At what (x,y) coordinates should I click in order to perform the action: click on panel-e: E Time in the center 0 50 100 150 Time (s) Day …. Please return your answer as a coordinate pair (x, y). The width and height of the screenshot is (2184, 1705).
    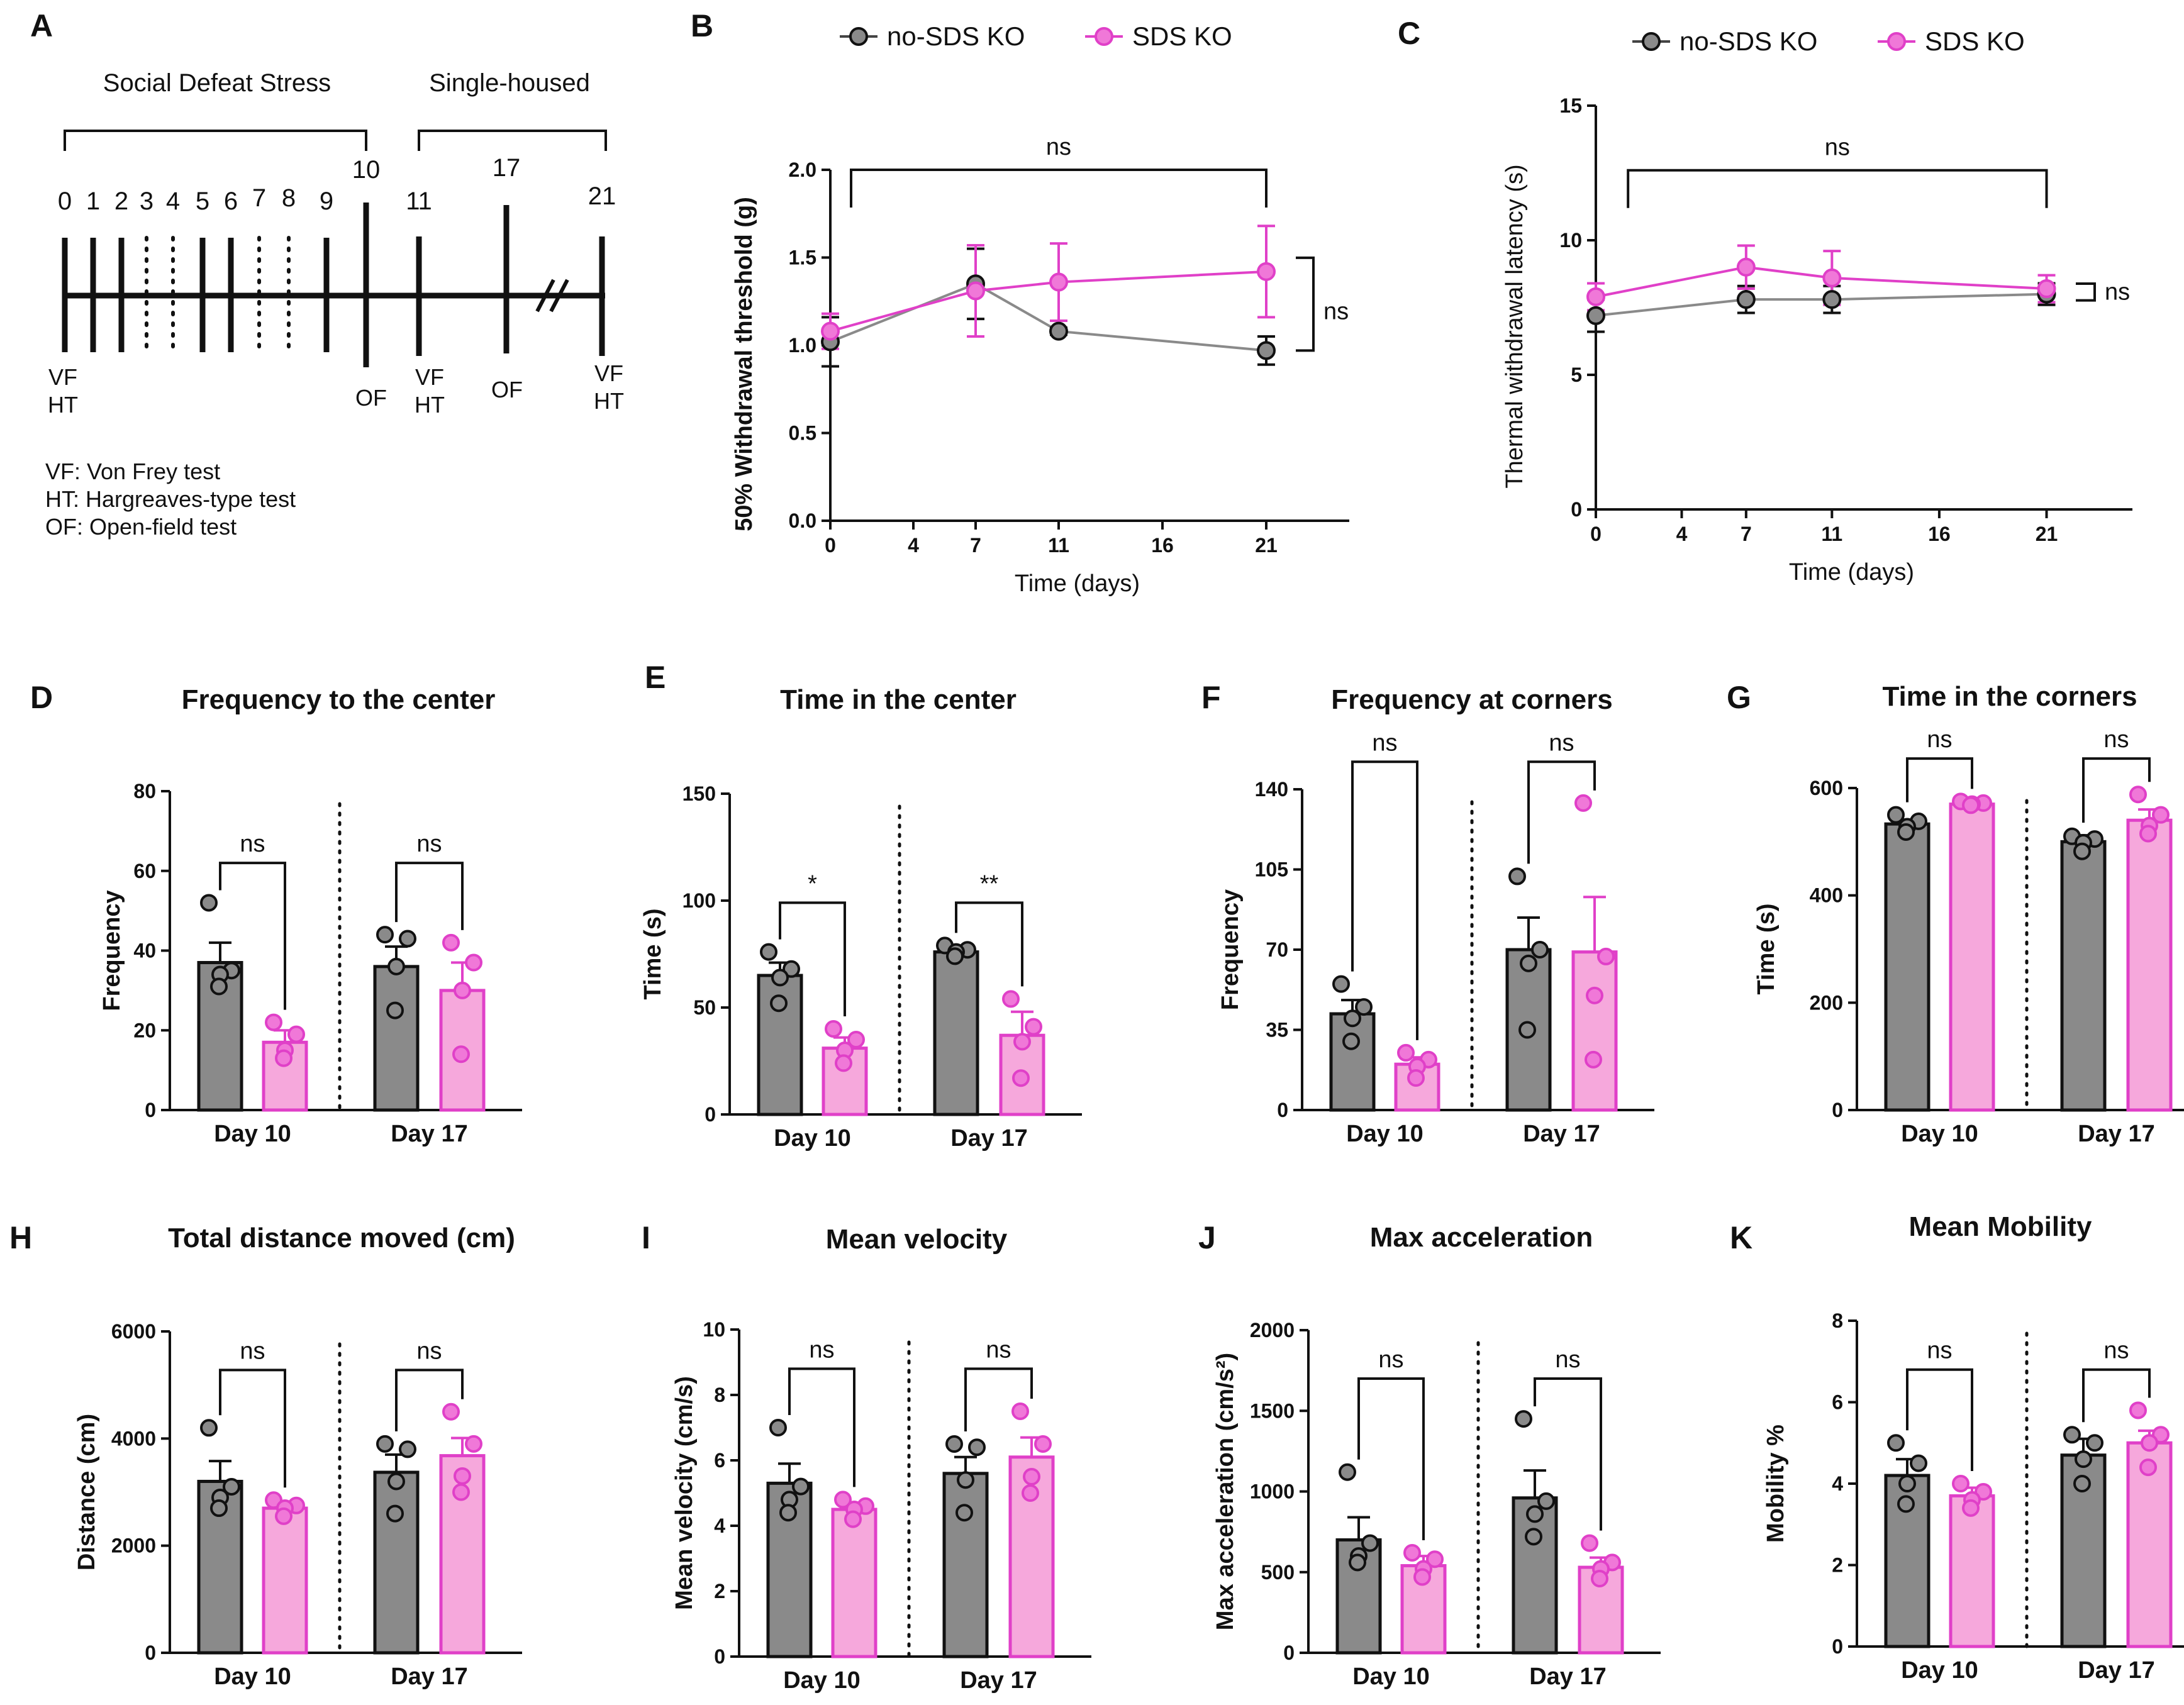
    Looking at the image, I should click on (861, 906).